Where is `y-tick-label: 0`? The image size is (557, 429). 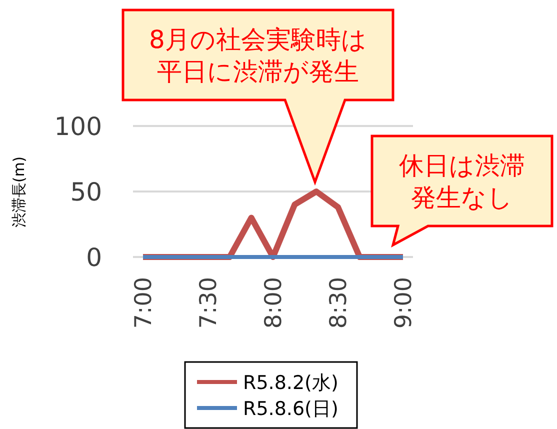
y-tick-label: 0 is located at coordinates (94, 257).